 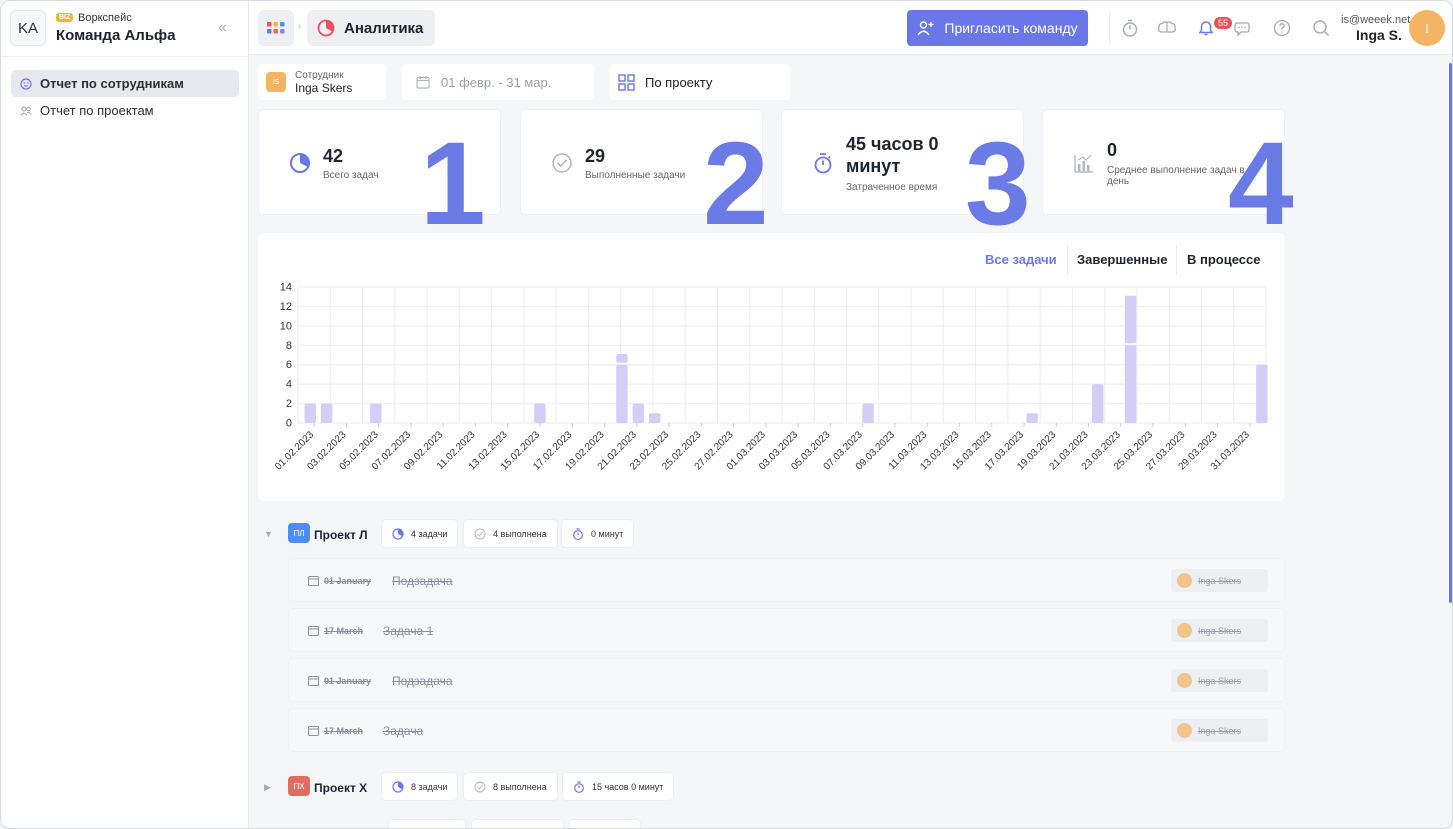 What do you see at coordinates (289, 385) in the screenshot?
I see `y-tick-label: 4` at bounding box center [289, 385].